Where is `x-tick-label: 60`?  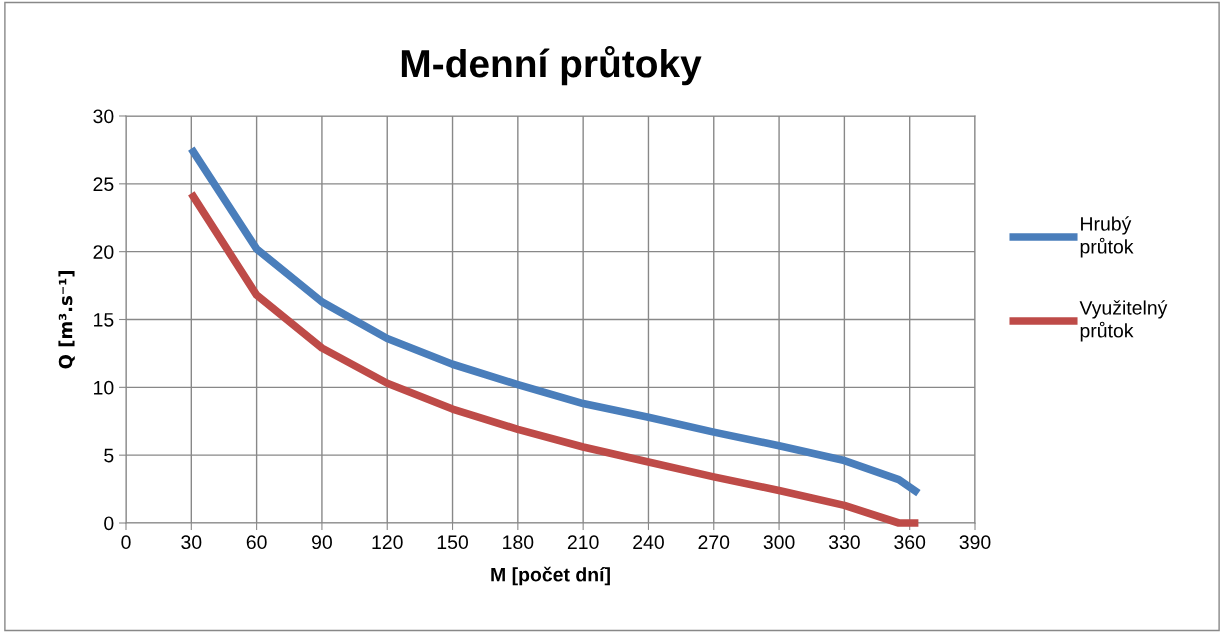 x-tick-label: 60 is located at coordinates (256, 542).